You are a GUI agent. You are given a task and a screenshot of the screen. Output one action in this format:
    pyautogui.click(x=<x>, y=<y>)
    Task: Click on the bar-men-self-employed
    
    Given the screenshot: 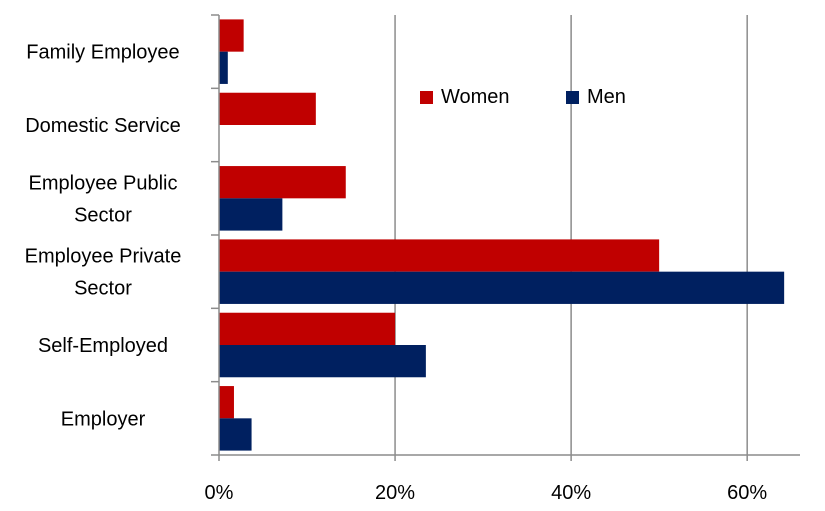 What is the action you would take?
    pyautogui.click(x=322, y=361)
    